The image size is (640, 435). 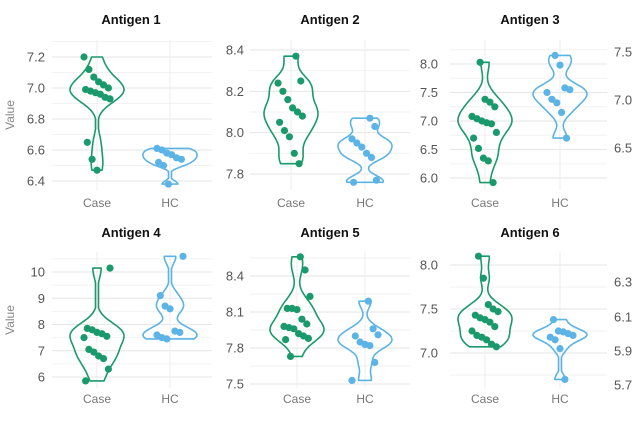 What do you see at coordinates (41, 377) in the screenshot?
I see `y-tick-label: 6` at bounding box center [41, 377].